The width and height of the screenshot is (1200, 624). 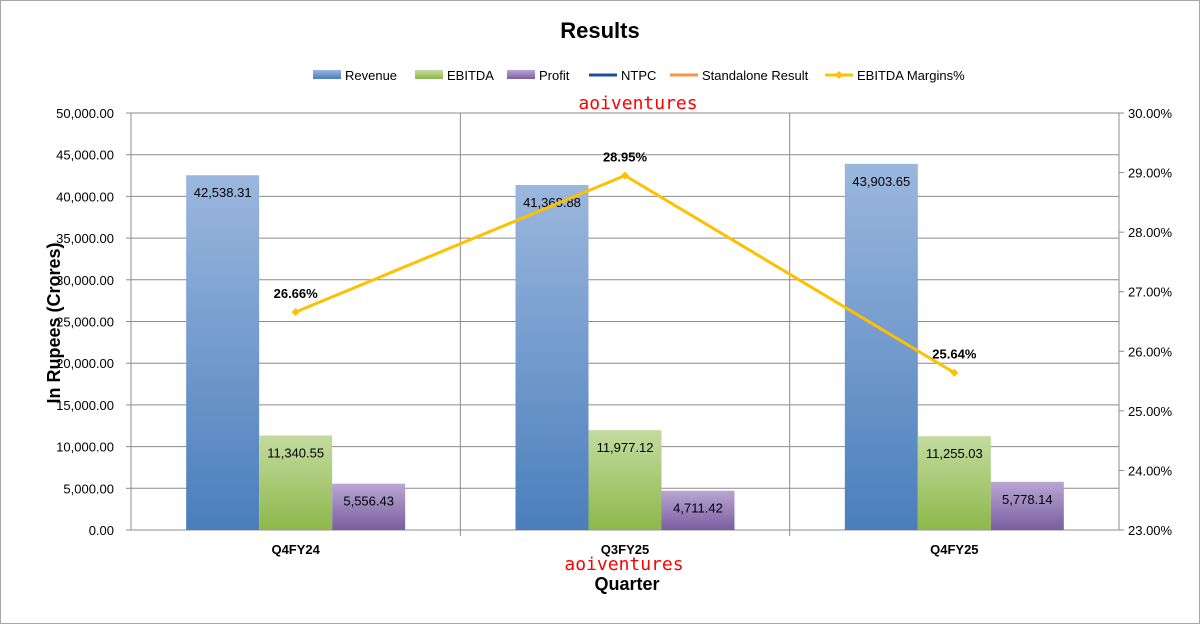 I want to click on y-tick-label: 40,000.00, so click(x=85, y=196).